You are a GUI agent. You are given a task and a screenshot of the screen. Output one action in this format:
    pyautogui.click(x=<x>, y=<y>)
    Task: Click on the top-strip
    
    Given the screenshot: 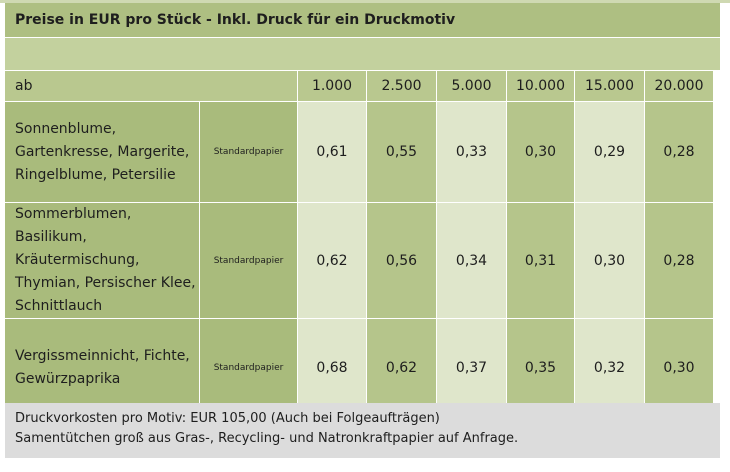 What is the action you would take?
    pyautogui.click(x=365, y=1)
    